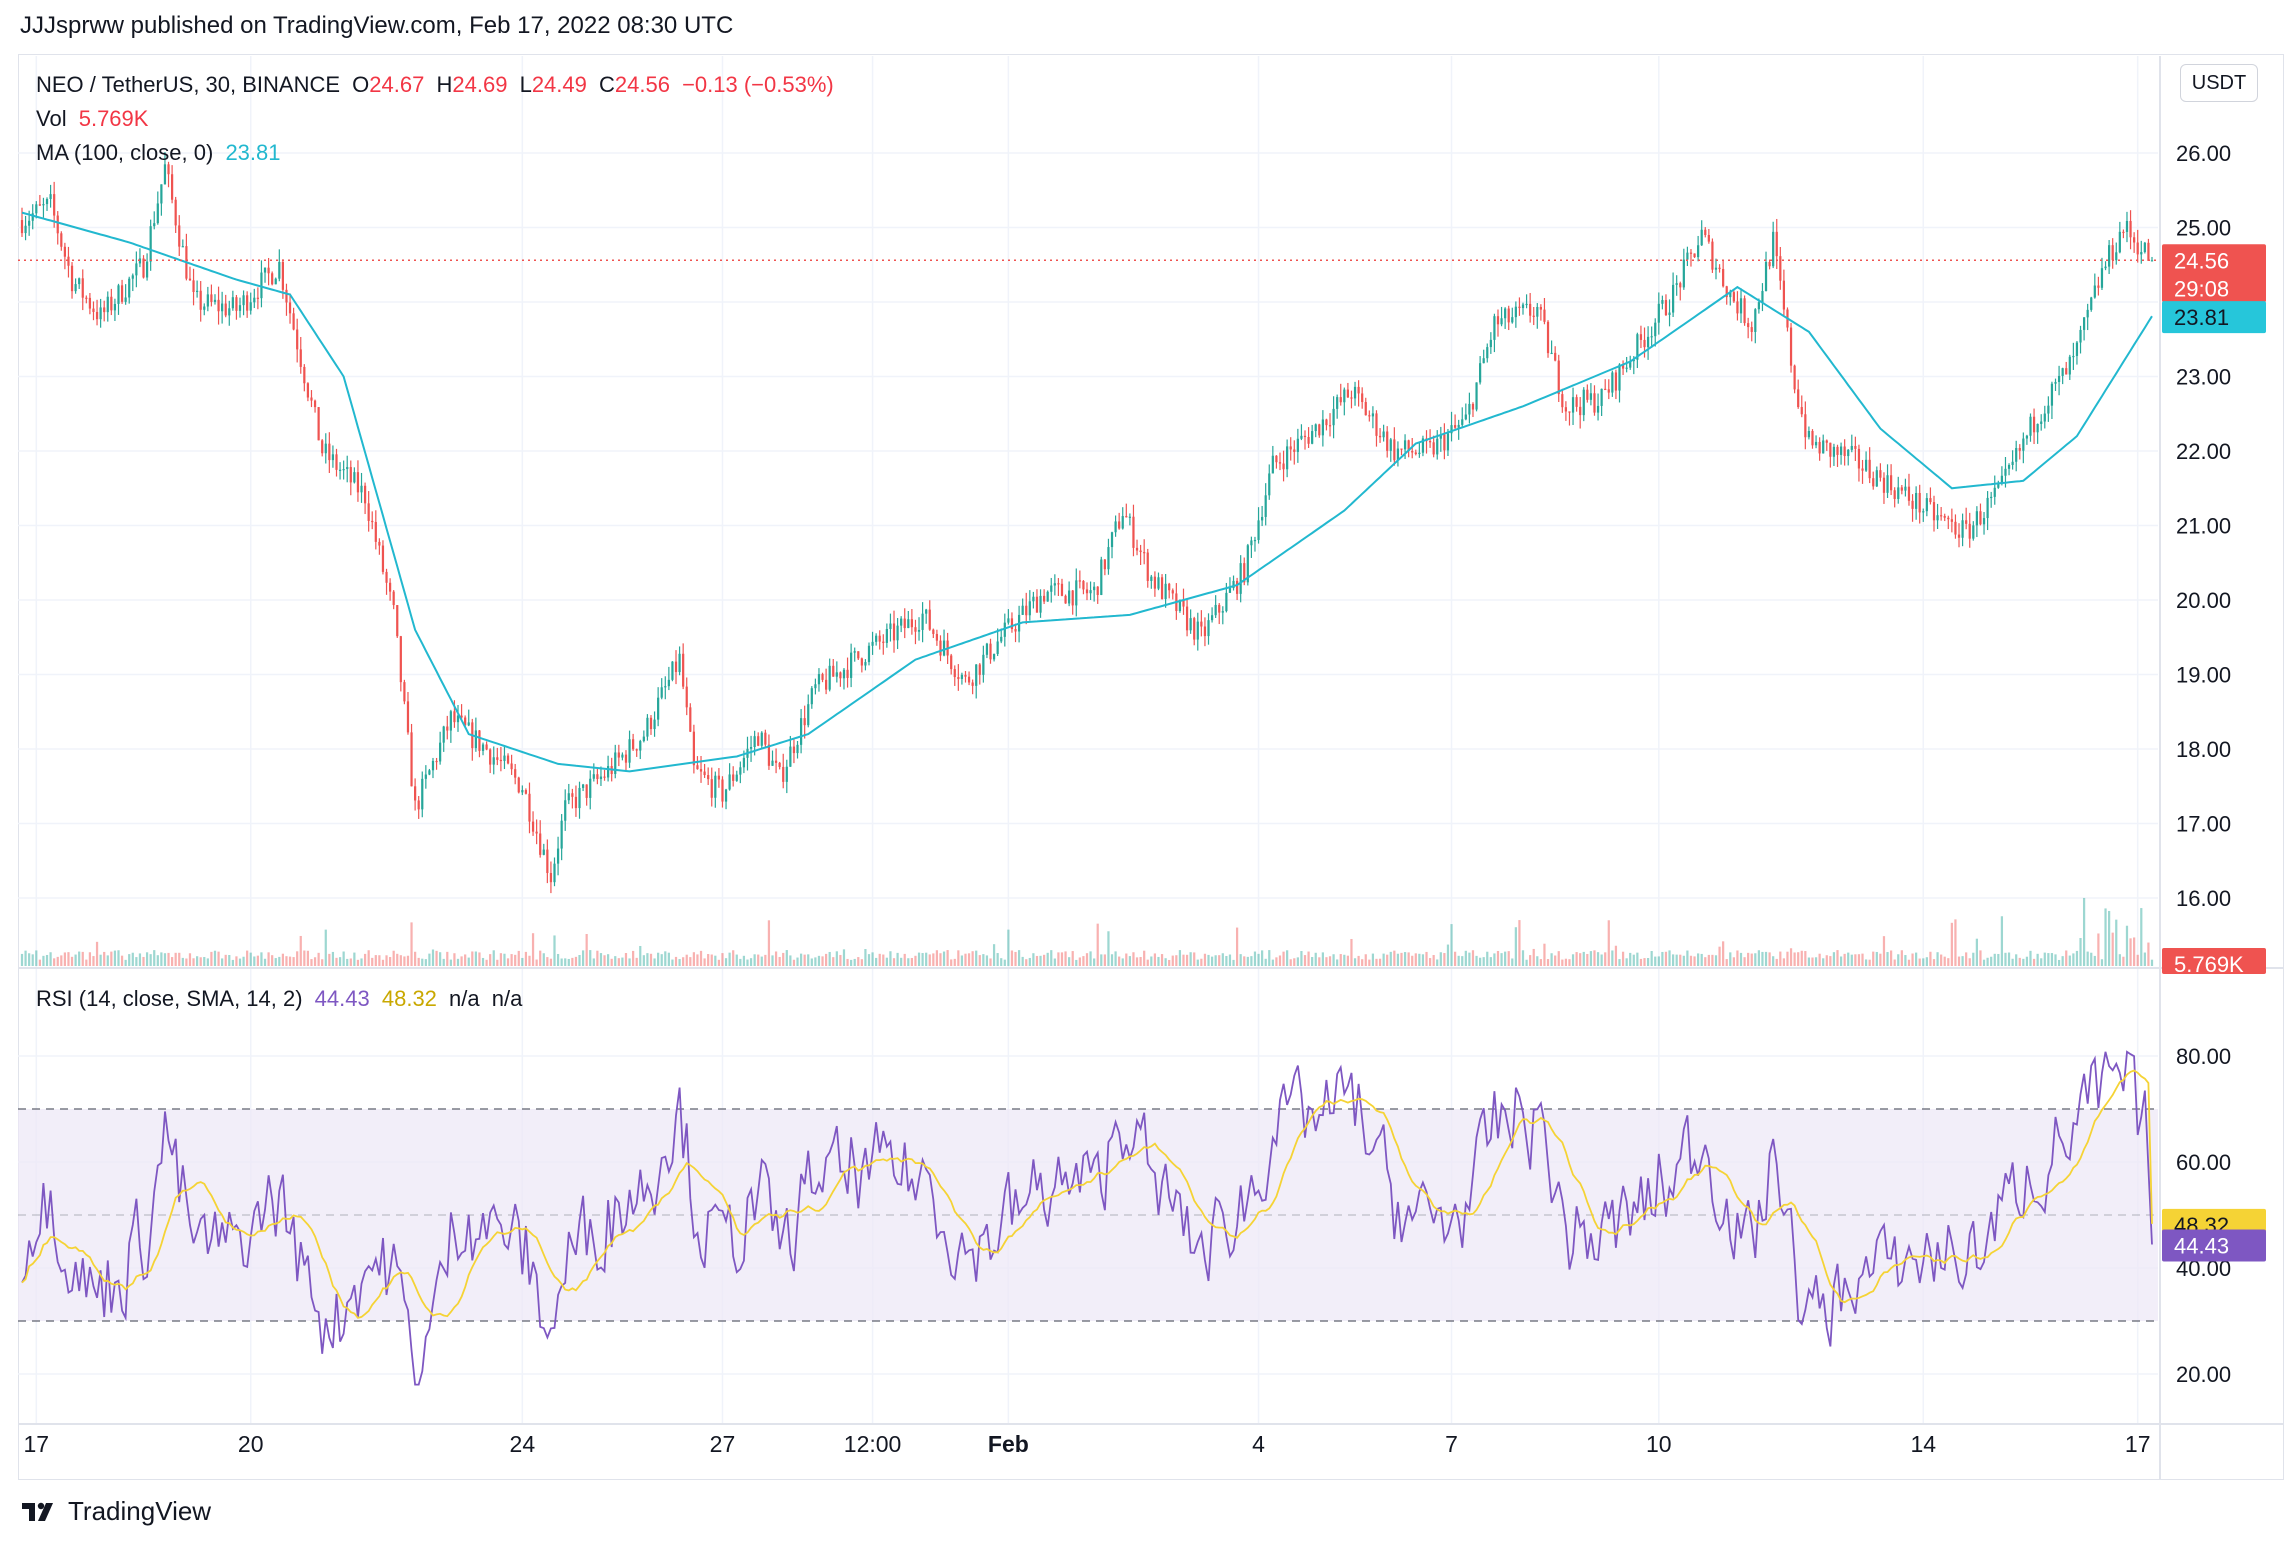  I want to click on low-value: 24.49, so click(559, 84).